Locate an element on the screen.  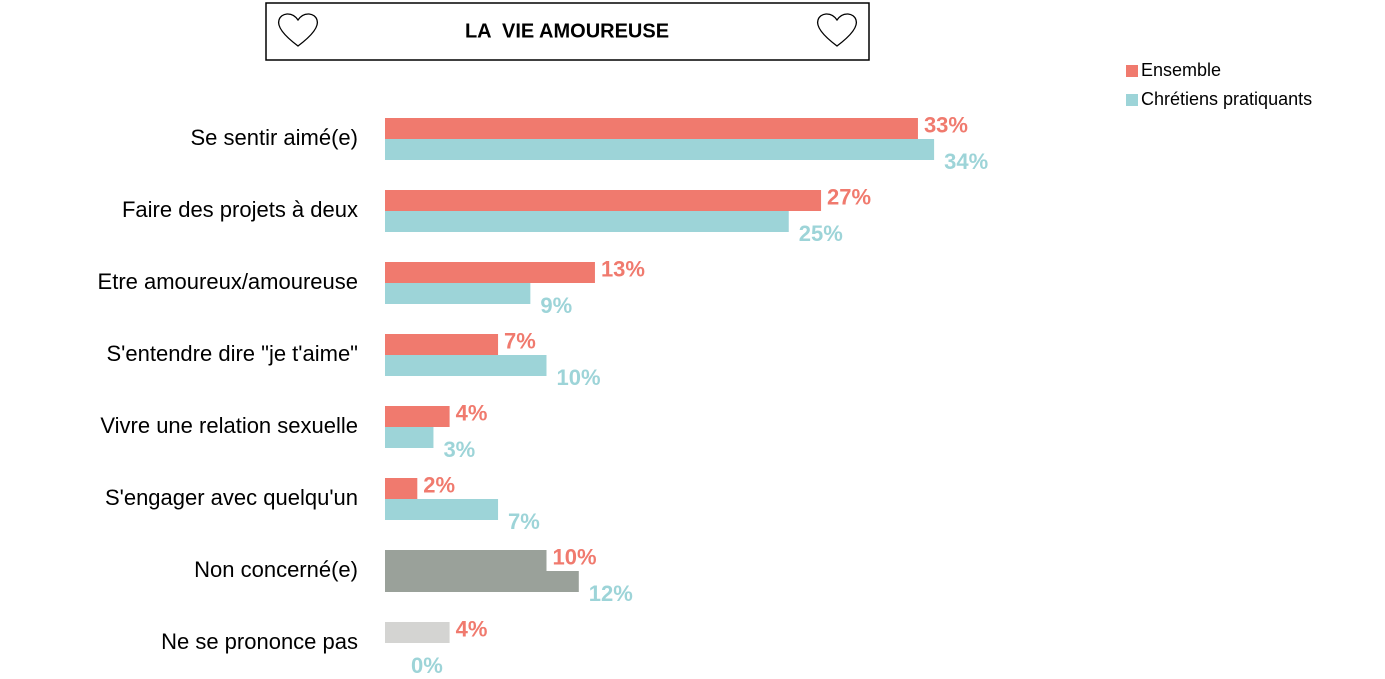
value-label: 9% is located at coordinates (556, 305).